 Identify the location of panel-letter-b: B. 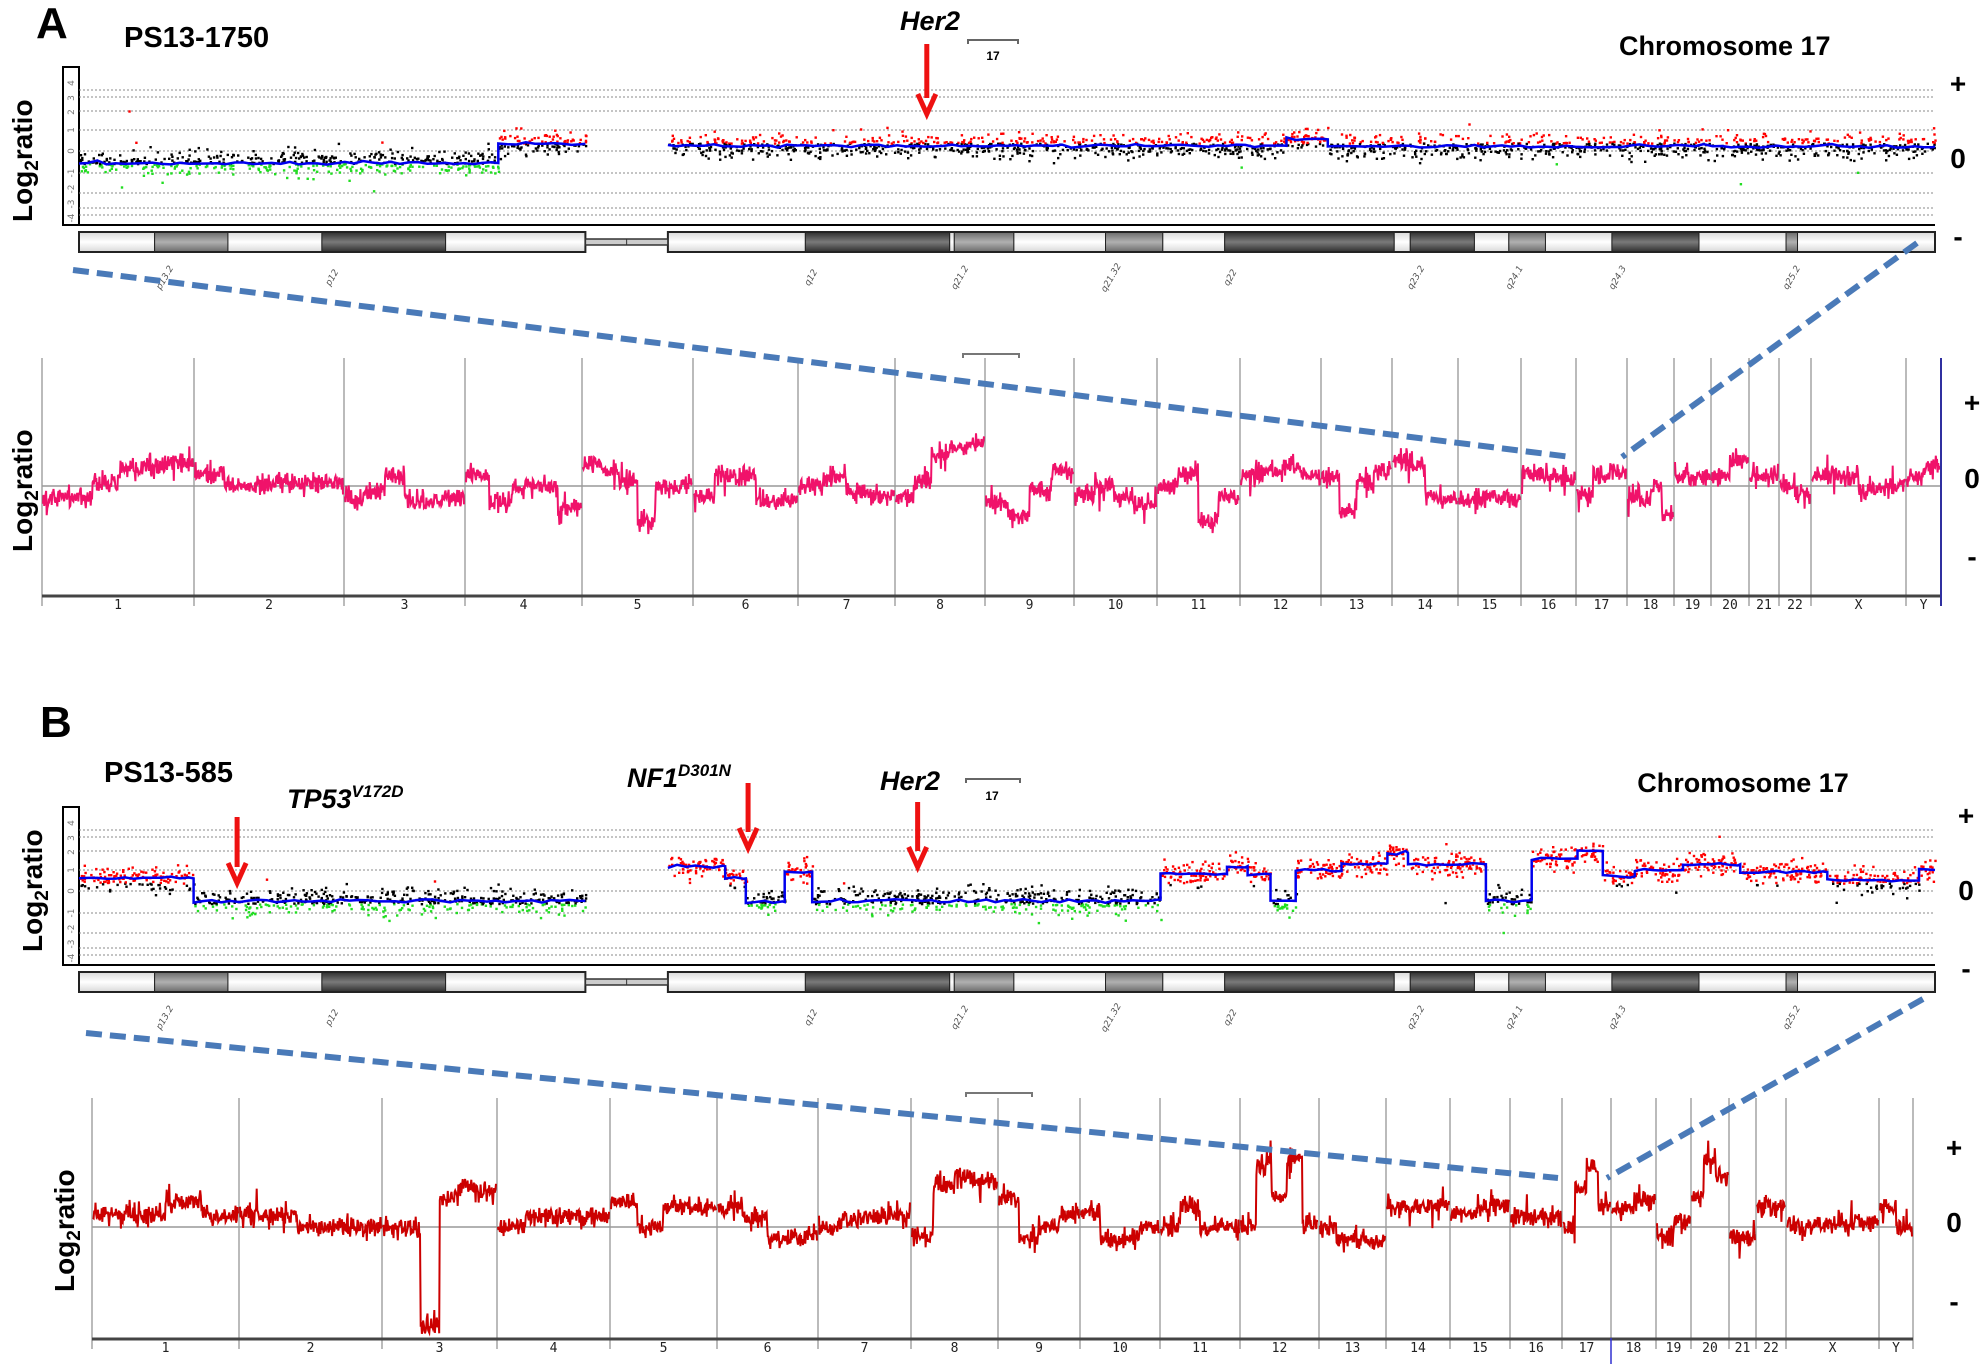
(56, 722).